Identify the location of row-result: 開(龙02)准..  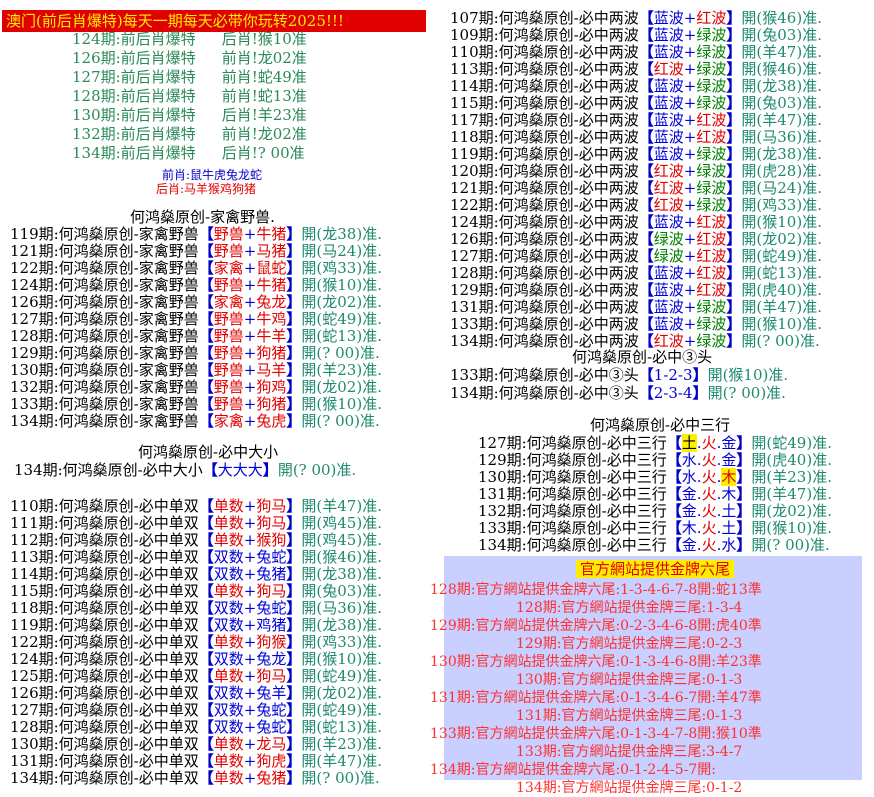
(781, 239).